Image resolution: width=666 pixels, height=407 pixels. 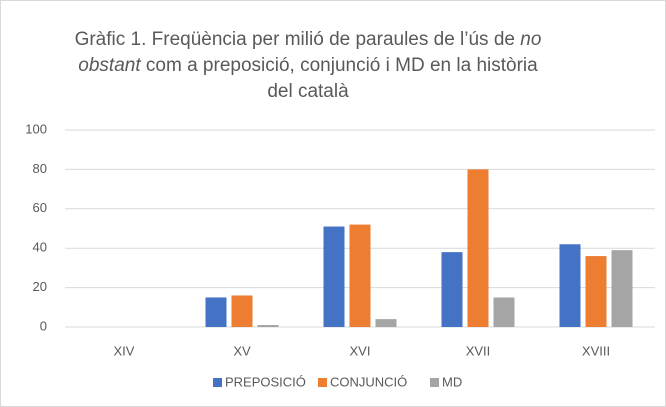 What do you see at coordinates (40, 207) in the screenshot?
I see `y-tick-label: 60` at bounding box center [40, 207].